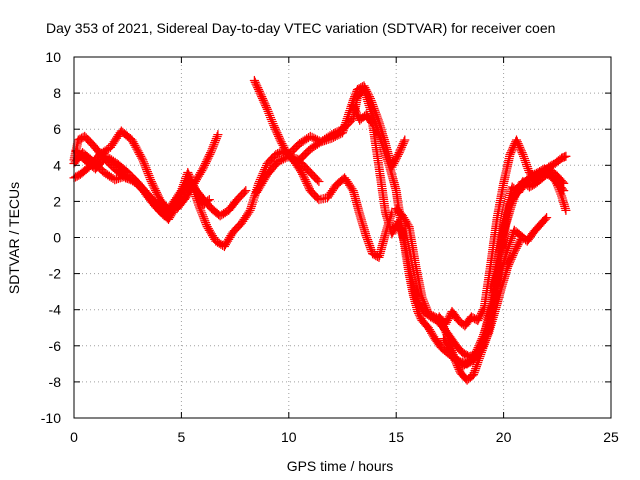 The height and width of the screenshot is (480, 640). I want to click on y-tick-label: 10, so click(53, 57).